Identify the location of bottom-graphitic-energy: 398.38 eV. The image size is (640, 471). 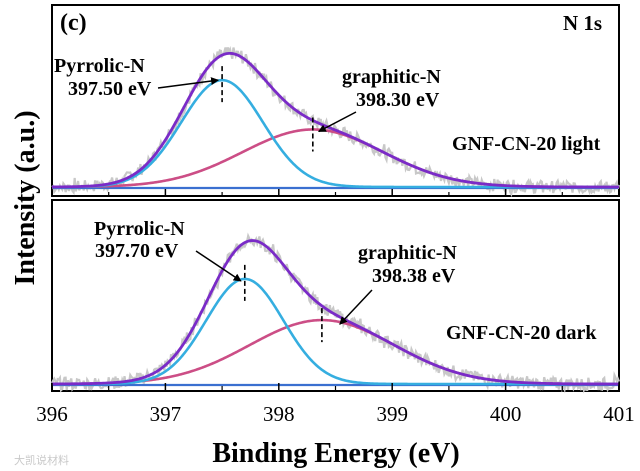
(414, 276).